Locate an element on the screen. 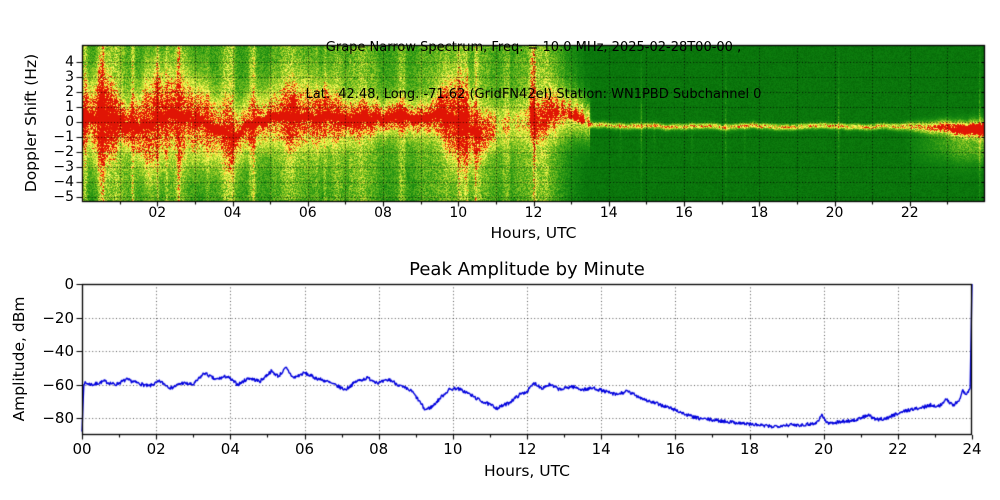 Image resolution: width=1000 pixels, height=500 pixels. amplitude-x-tick-label: 20 is located at coordinates (824, 449).